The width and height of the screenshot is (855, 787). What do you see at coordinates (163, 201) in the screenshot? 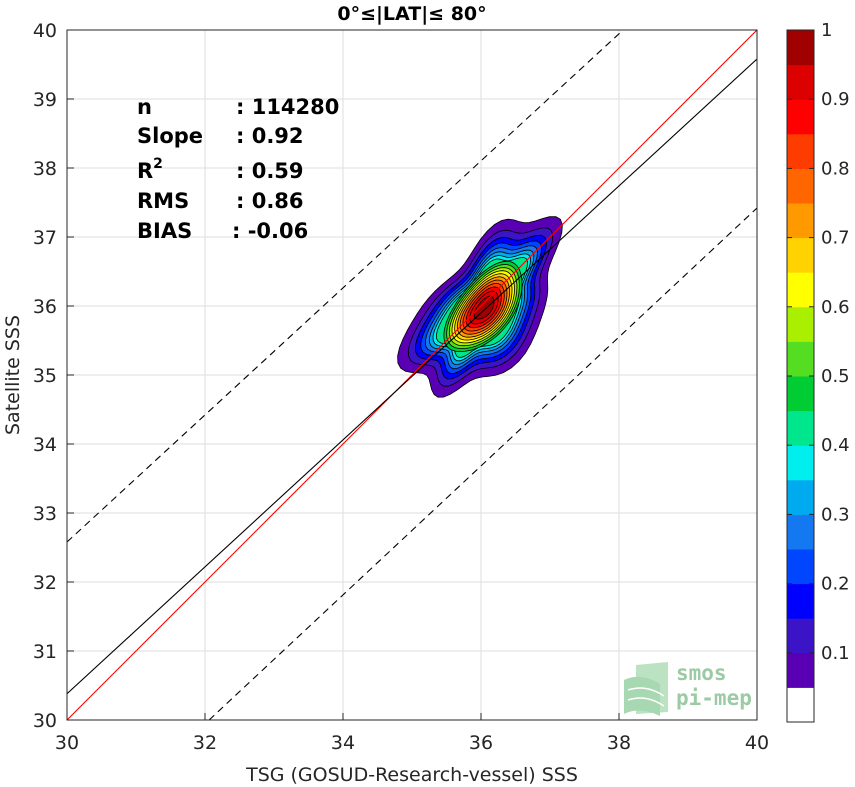
I see `stat-rms-label: RMS` at bounding box center [163, 201].